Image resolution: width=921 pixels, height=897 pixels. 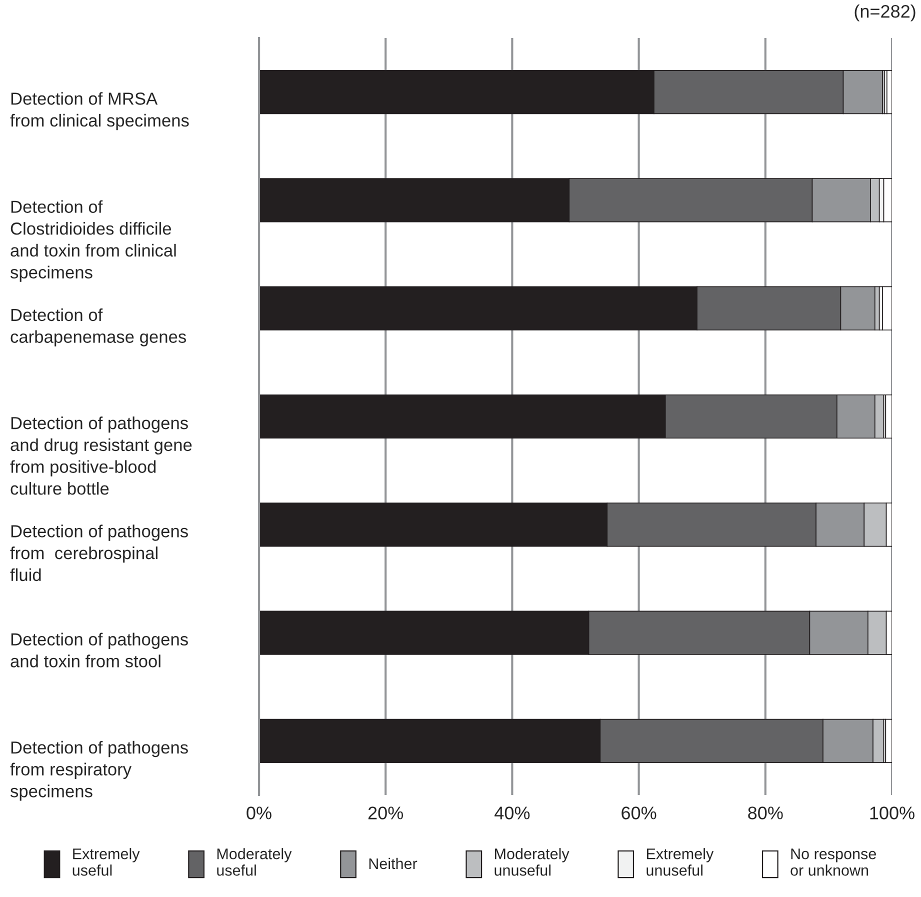 I want to click on legend-label: Extremely unuseful, so click(x=680, y=862).